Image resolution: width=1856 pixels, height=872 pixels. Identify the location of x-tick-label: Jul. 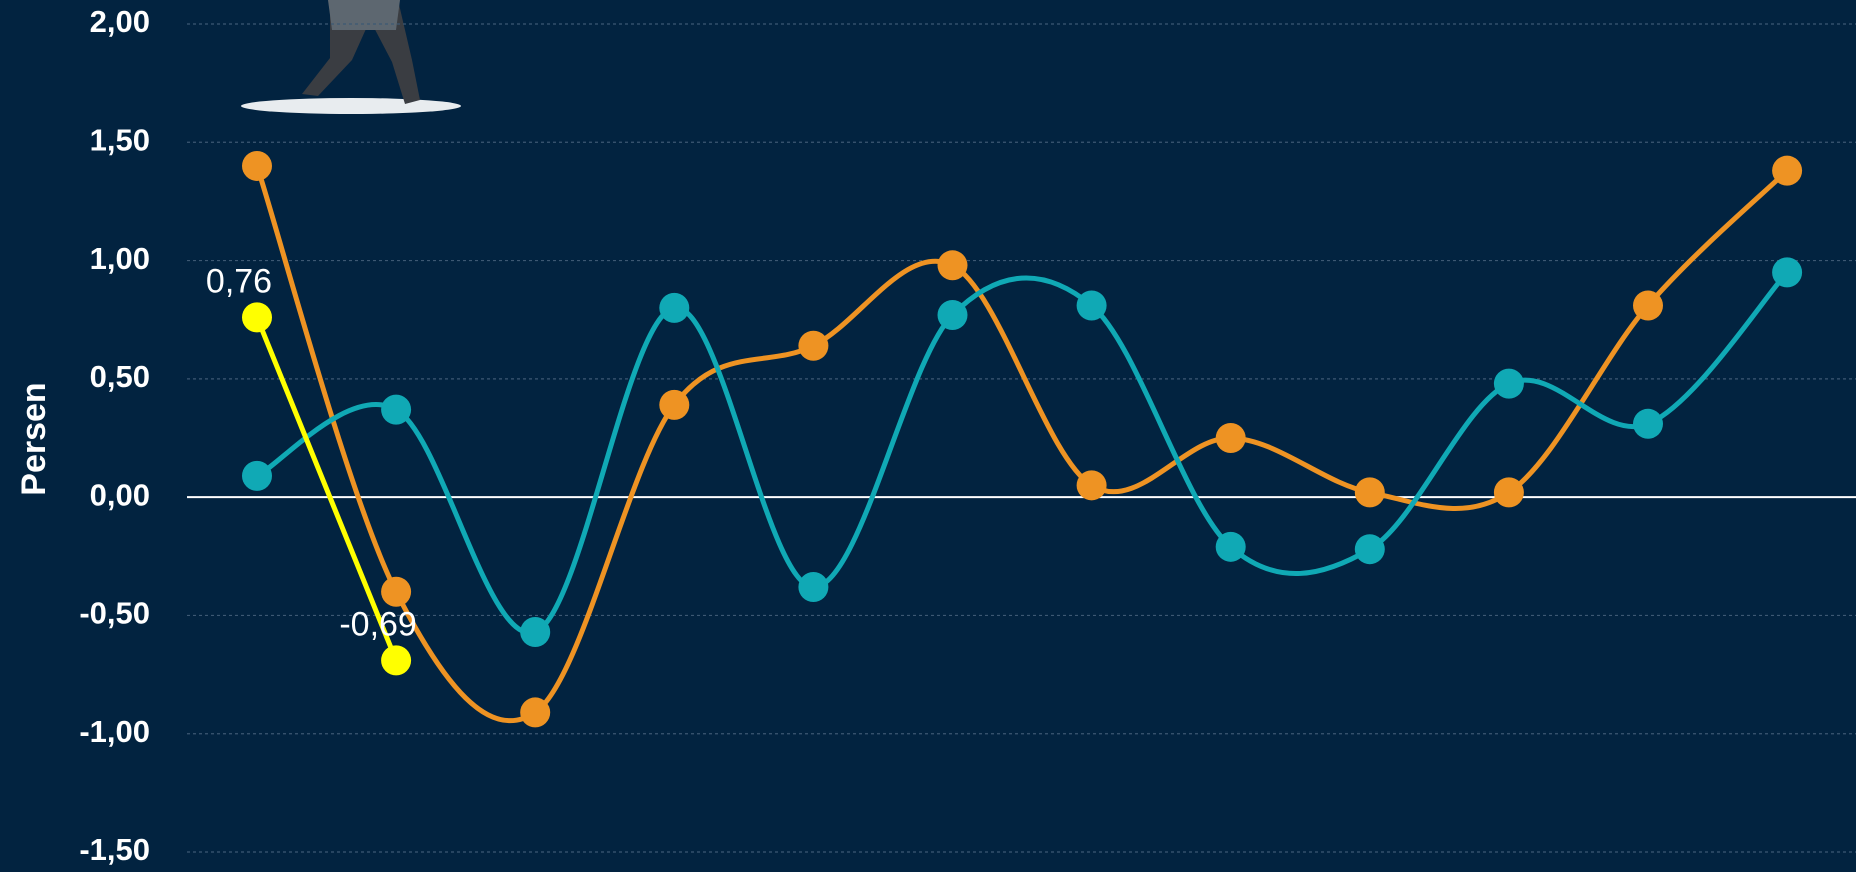
(1091, 869).